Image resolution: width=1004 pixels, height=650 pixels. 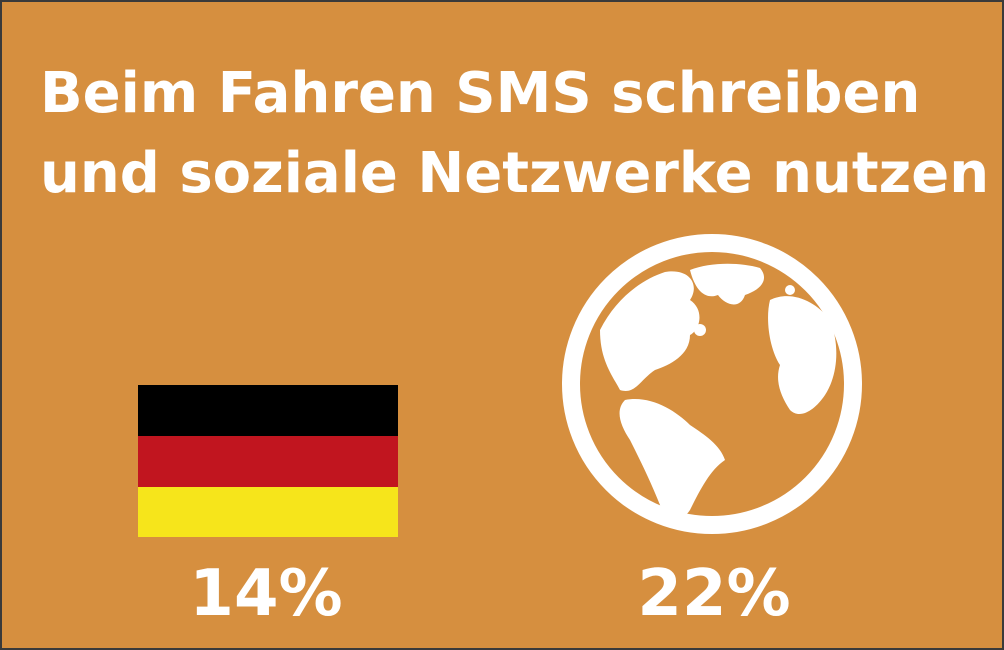 What do you see at coordinates (265, 594) in the screenshot?
I see `value-label: 14%` at bounding box center [265, 594].